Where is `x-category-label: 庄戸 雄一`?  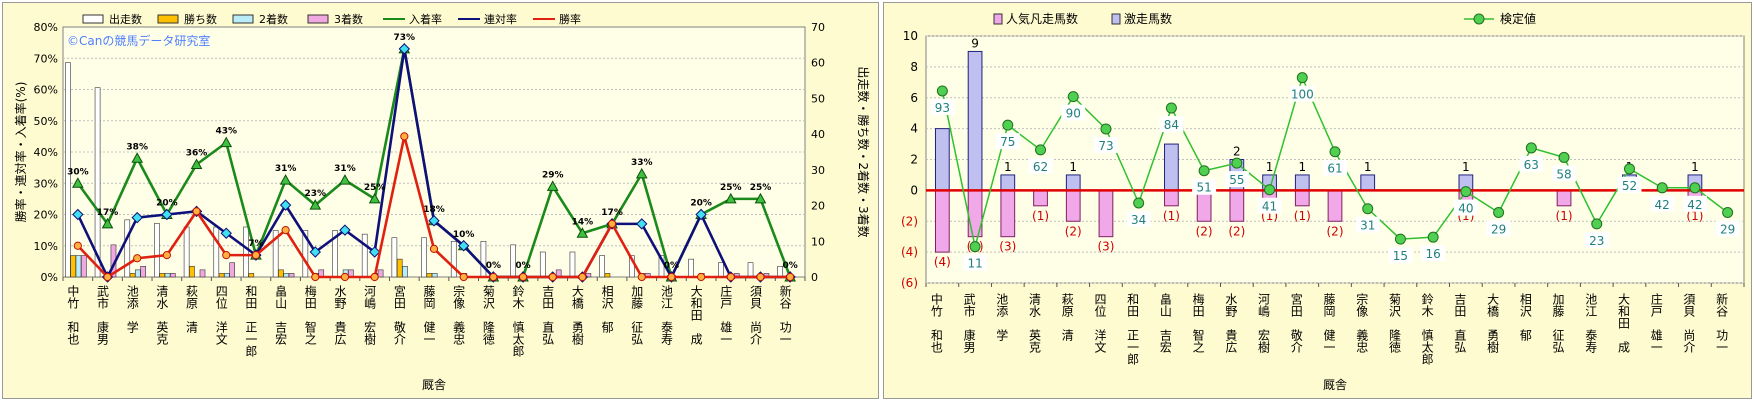 x-category-label: 庄戸 雄一 is located at coordinates (1656, 322).